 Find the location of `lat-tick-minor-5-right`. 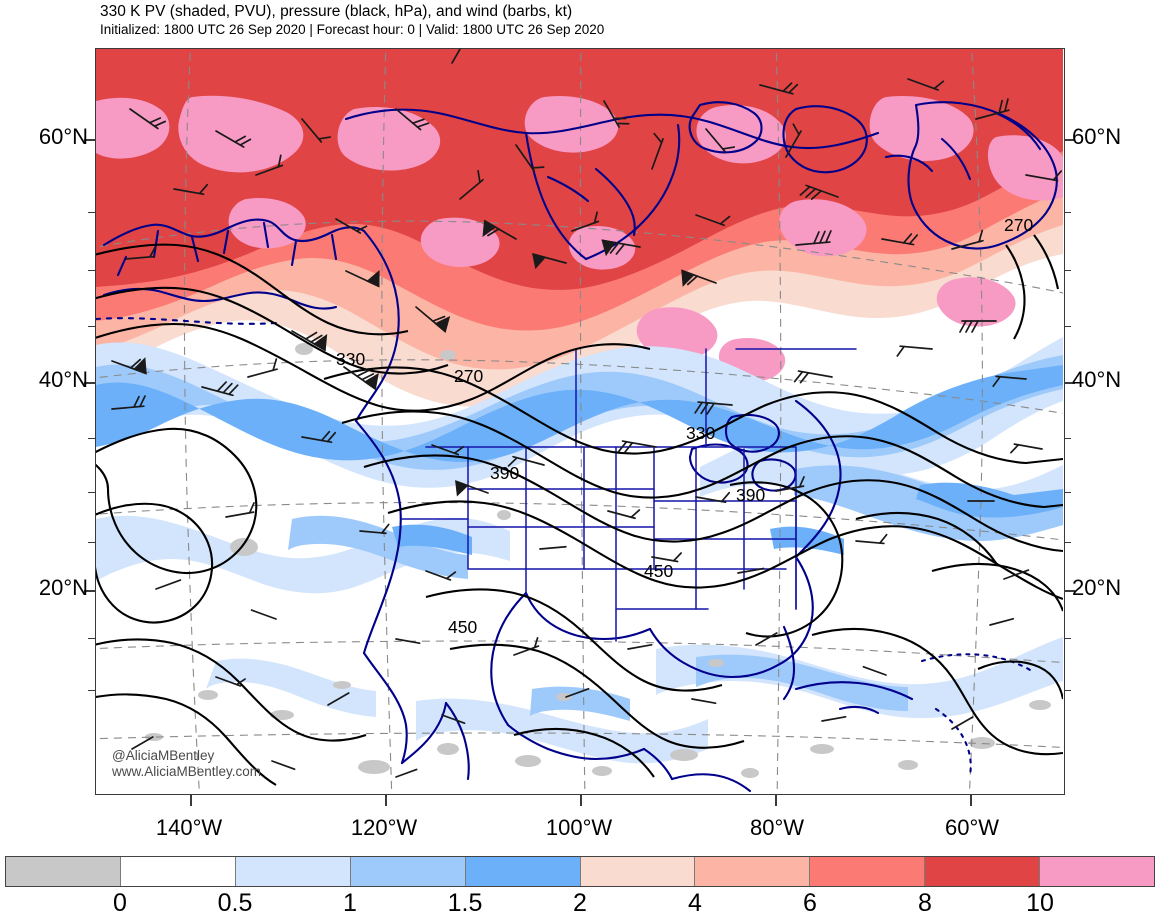

lat-tick-minor-5-right is located at coordinates (1067, 493).